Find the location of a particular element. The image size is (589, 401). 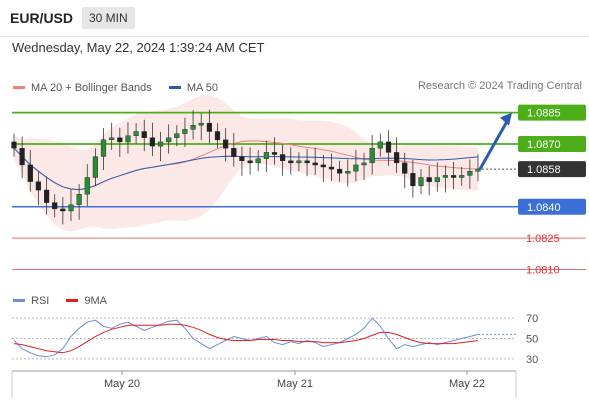

rsi-9ma-line is located at coordinates (246, 338).